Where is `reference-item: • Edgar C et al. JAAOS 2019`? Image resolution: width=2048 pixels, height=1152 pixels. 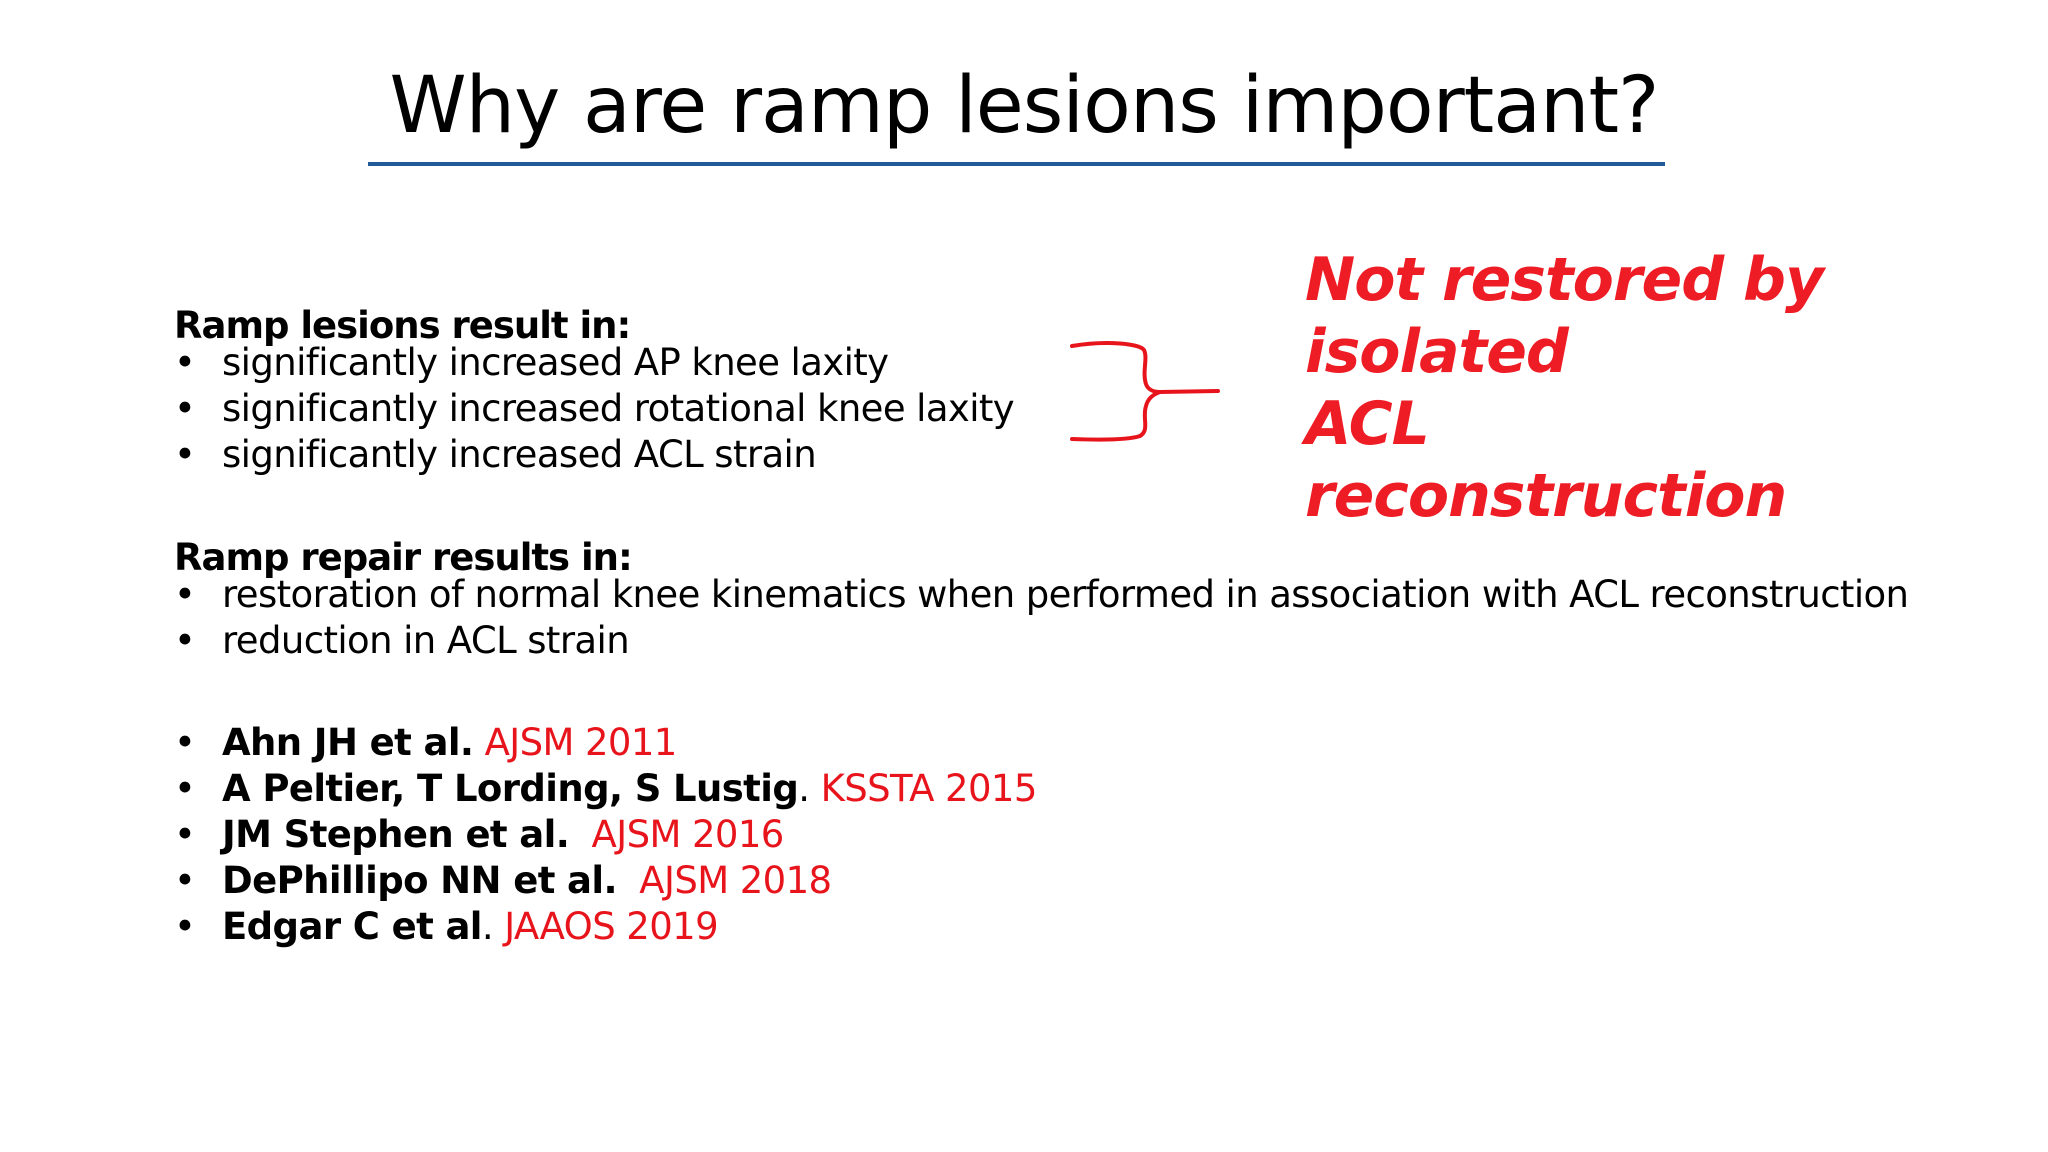 reference-item: • Edgar C et al. JAAOS 2019 is located at coordinates (605, 927).